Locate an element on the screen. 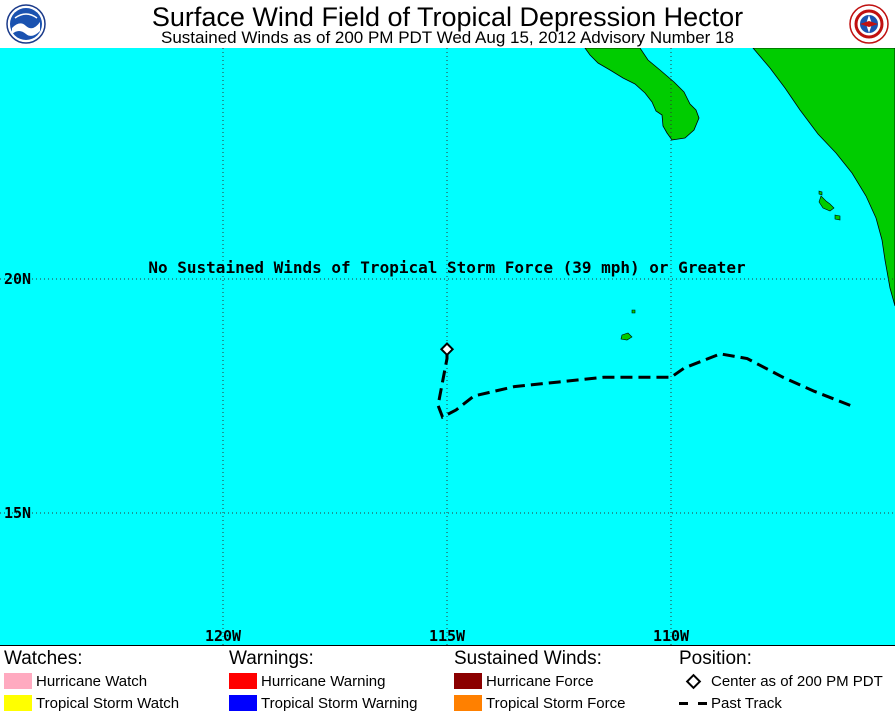 The width and height of the screenshot is (895, 717). legend-hurricane-watch: Hurricane Watch is located at coordinates (91, 681).